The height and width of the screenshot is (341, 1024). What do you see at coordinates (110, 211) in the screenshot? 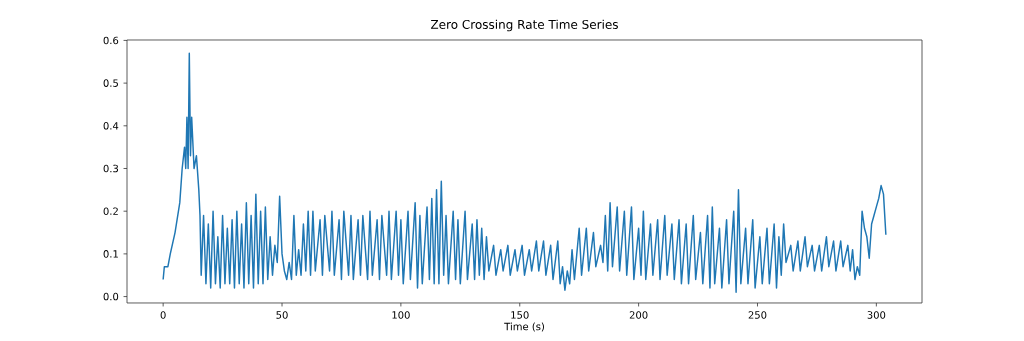
I see `y-tick-label: 0.2` at bounding box center [110, 211].